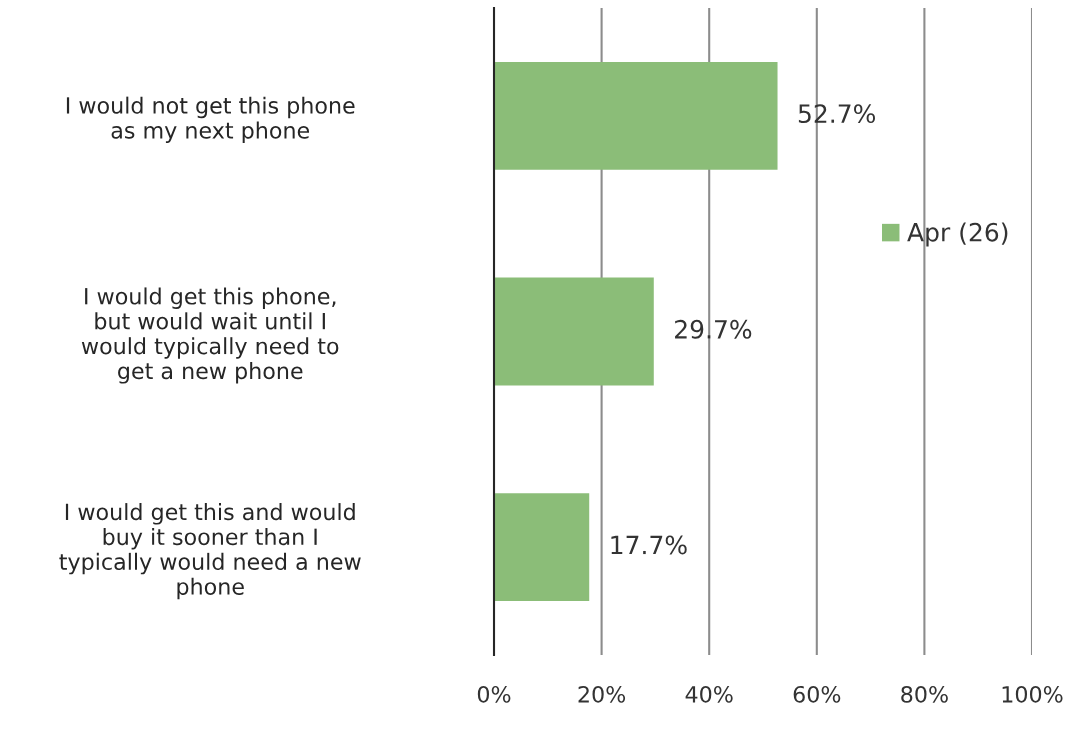 This screenshot has height=731, width=1083. What do you see at coordinates (210, 551) in the screenshot?
I see `y-tick-label: I would get this and would buy it sooner than I typically would need a new phone` at bounding box center [210, 551].